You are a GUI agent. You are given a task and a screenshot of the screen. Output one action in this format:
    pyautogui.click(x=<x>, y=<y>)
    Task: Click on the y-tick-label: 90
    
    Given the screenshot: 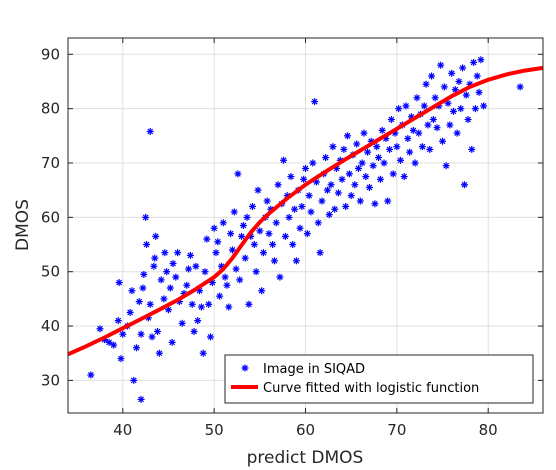 What is the action you would take?
    pyautogui.click(x=50, y=54)
    